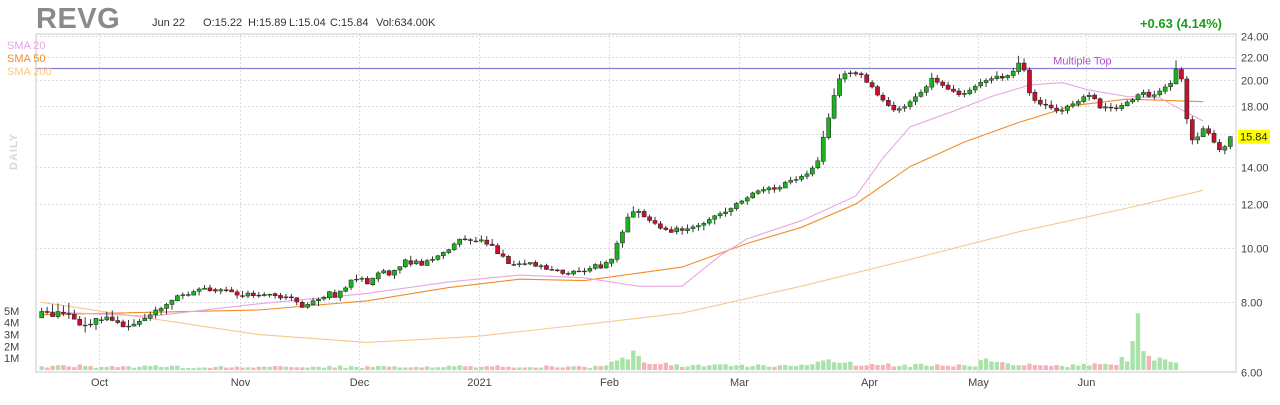 This screenshot has width=1280, height=405. I want to click on volume-tick-label: 1M, so click(11, 359).